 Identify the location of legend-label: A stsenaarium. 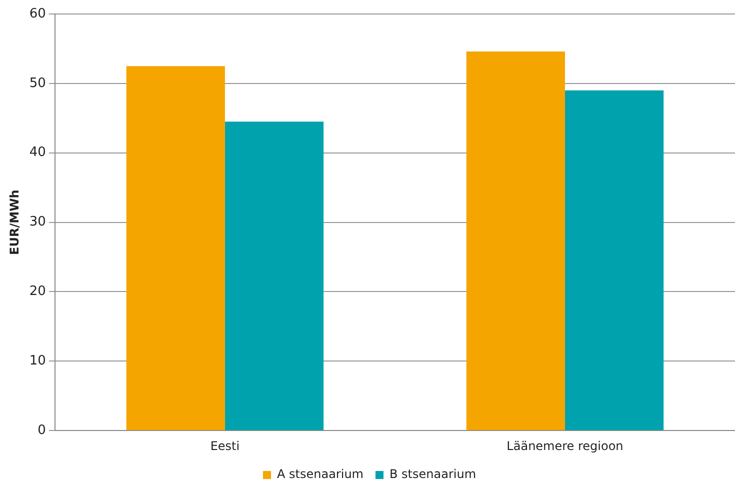
(320, 474).